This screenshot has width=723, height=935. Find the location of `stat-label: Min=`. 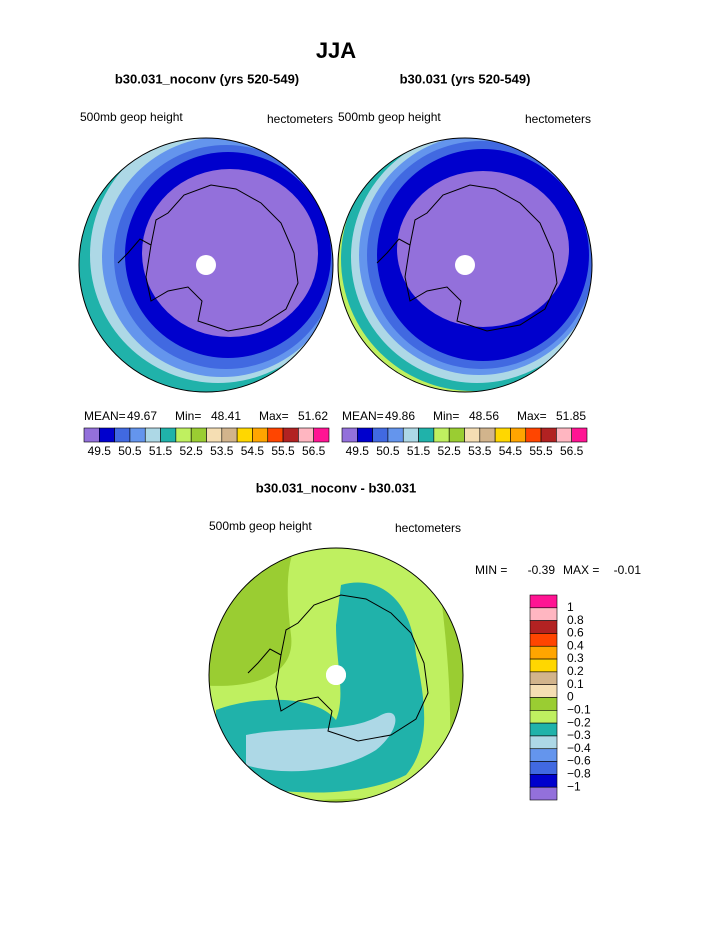

stat-label: Min= is located at coordinates (188, 416).